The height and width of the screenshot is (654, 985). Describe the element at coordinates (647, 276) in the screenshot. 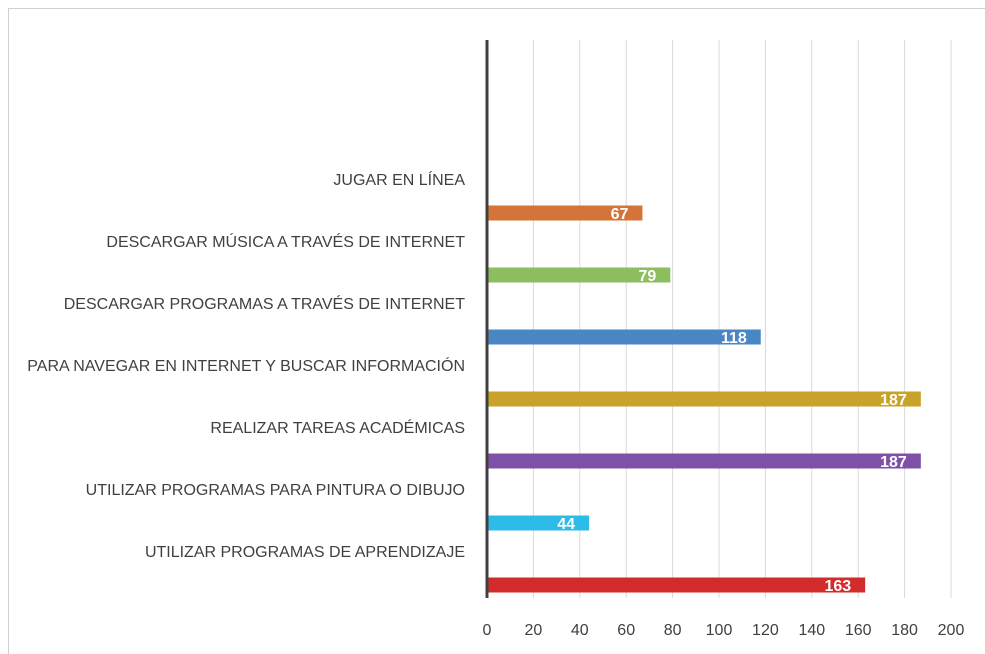

I see `value-label: 79` at that location.